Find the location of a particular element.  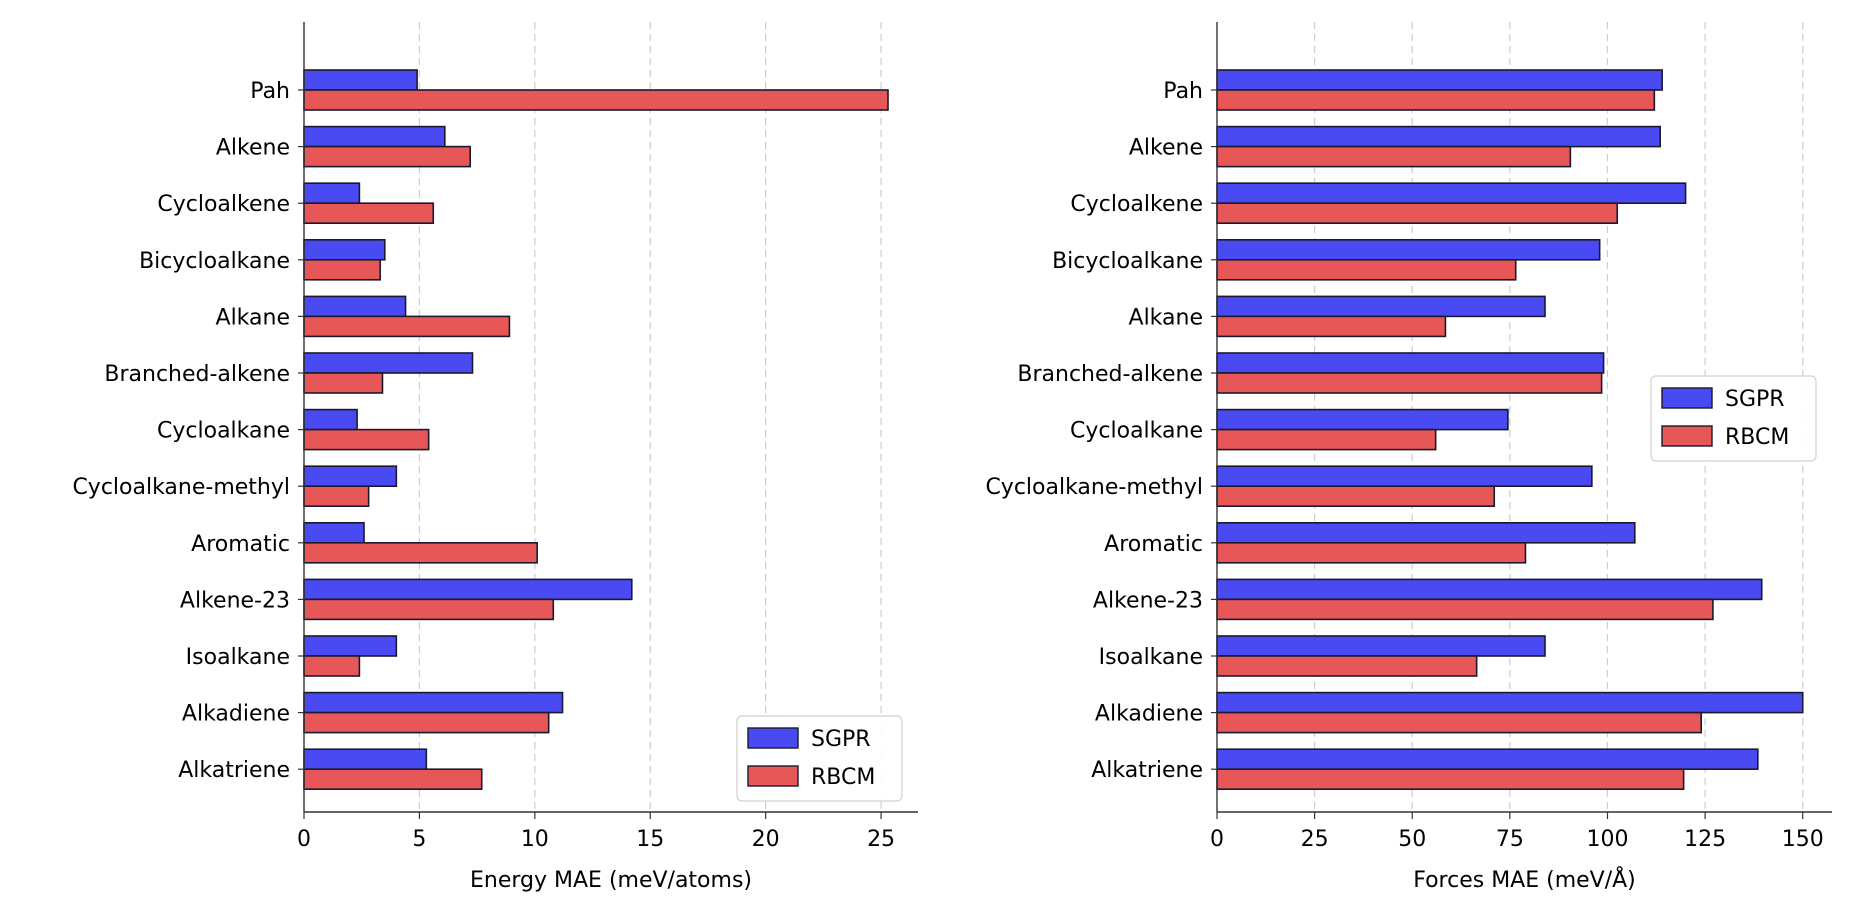

x-tick-label: 150 is located at coordinates (1803, 839).